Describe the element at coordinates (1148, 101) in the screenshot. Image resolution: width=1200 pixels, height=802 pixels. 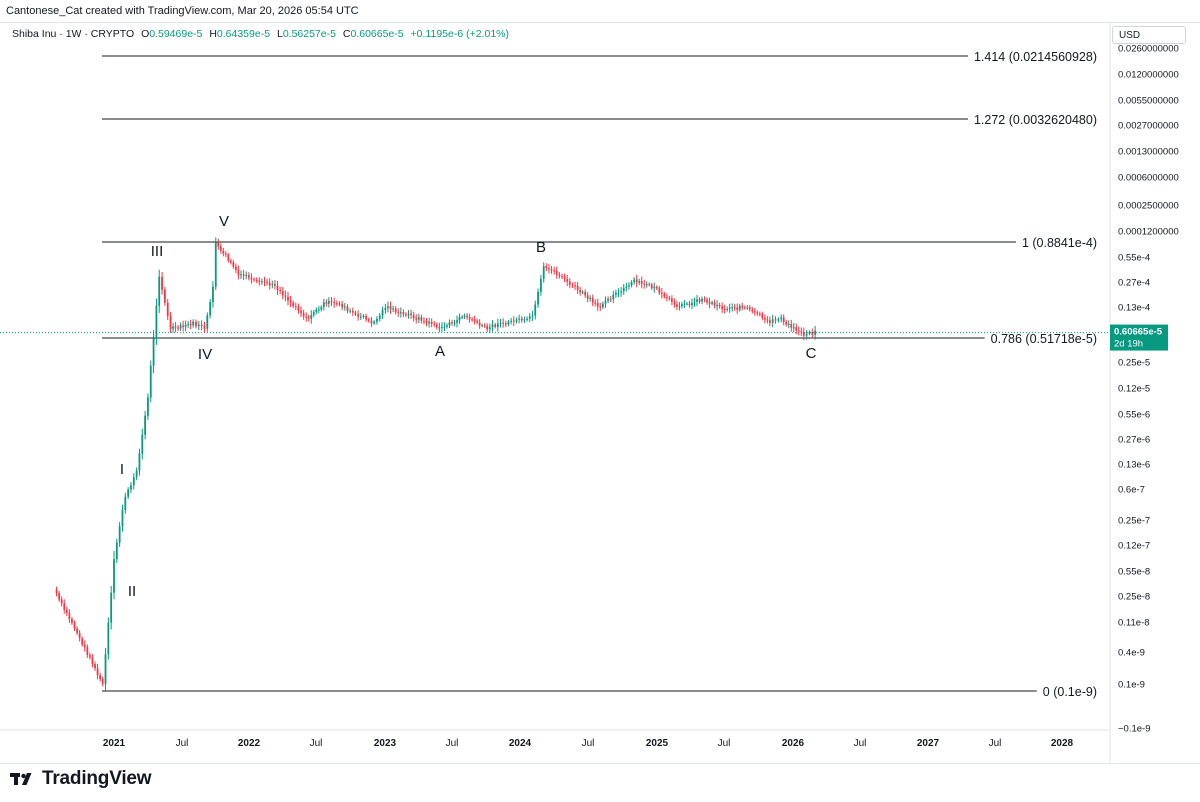
I see `y-tick-label-2: 0.0055000000` at that location.